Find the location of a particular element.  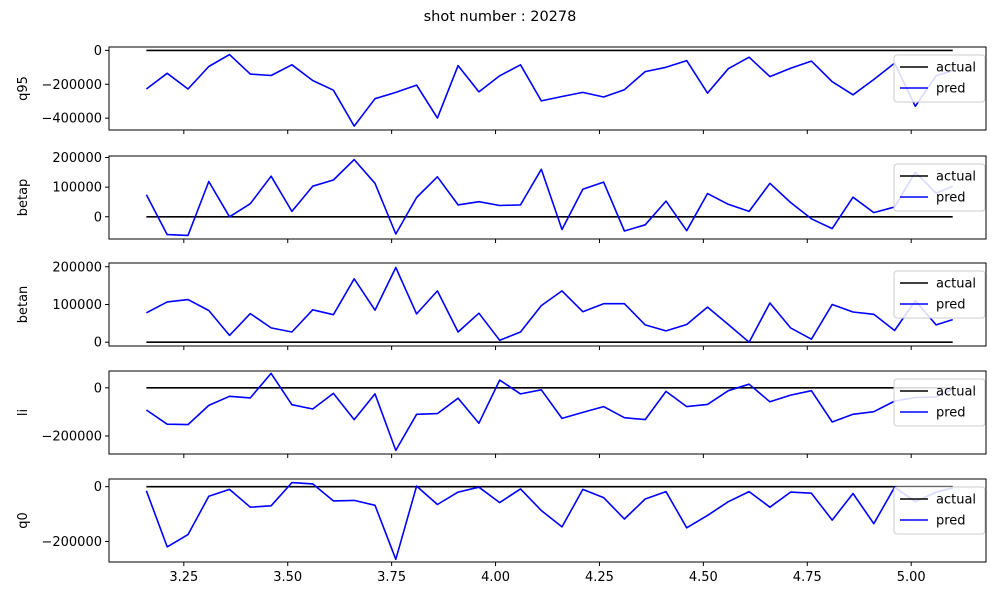

figure-title: shot number : 20278 is located at coordinates (500, 17).